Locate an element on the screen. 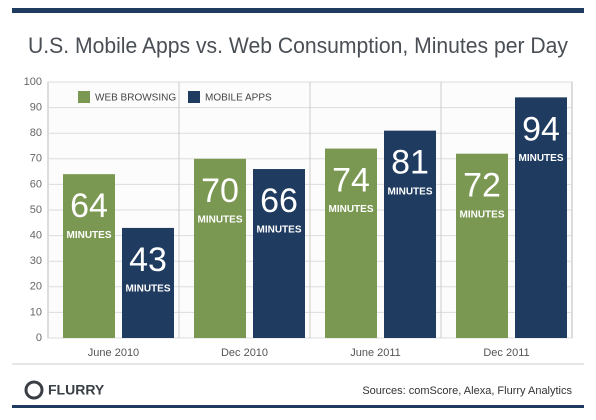  y-tick-label: 20 is located at coordinates (36, 287).